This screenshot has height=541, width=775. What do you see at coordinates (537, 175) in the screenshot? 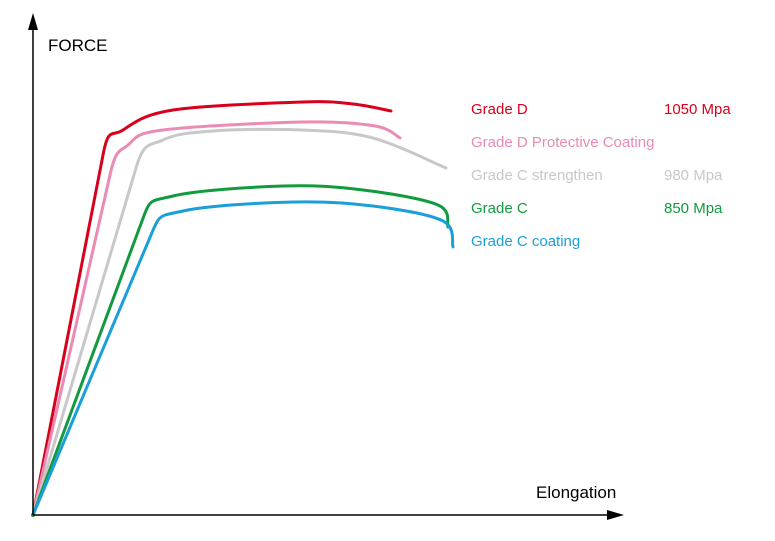
I see `legend-label-grade-c-strengthen: Grade C strengthen` at bounding box center [537, 175].